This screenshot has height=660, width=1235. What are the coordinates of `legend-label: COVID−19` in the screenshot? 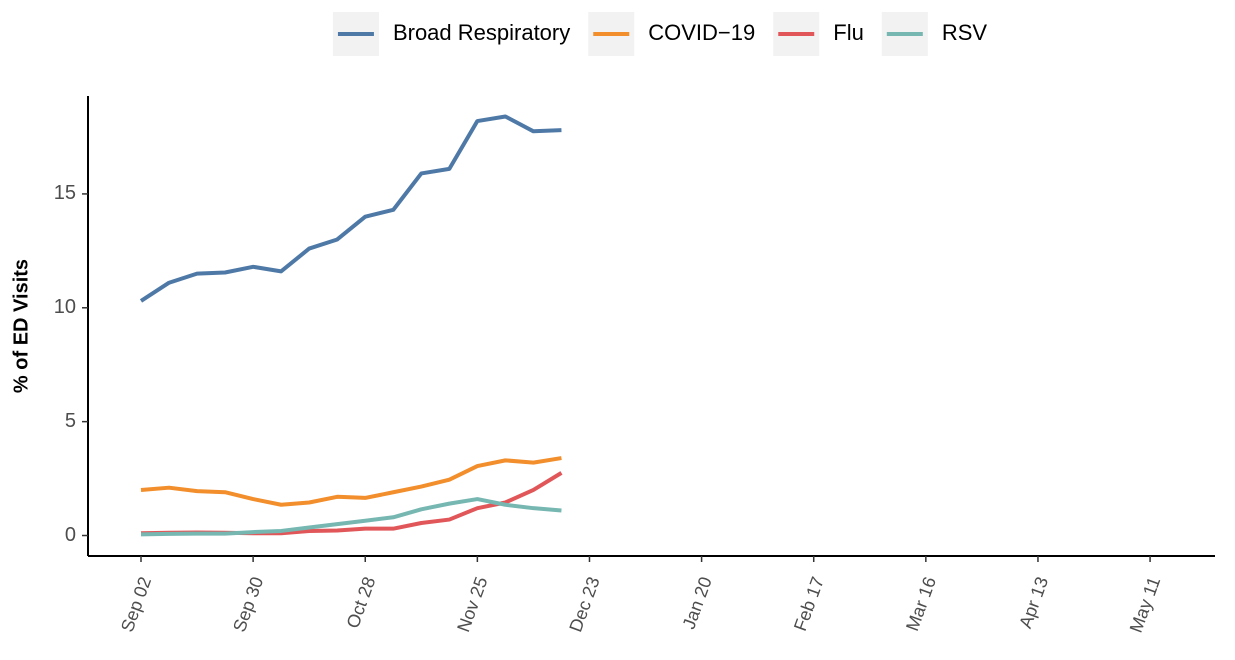 It's located at (701, 32).